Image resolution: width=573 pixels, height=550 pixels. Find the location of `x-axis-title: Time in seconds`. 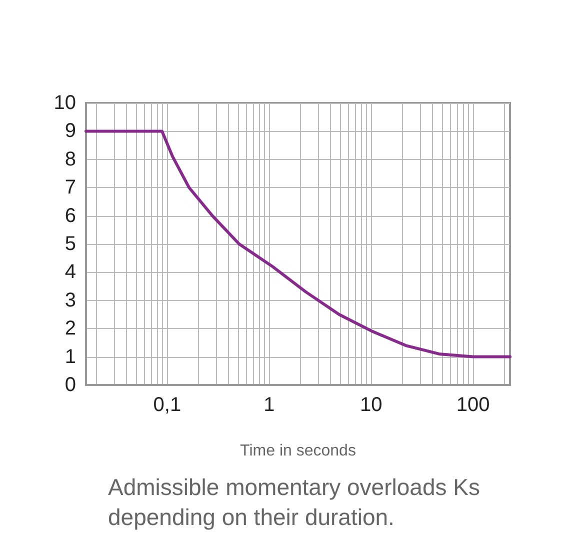

x-axis-title: Time in seconds is located at coordinates (298, 451).